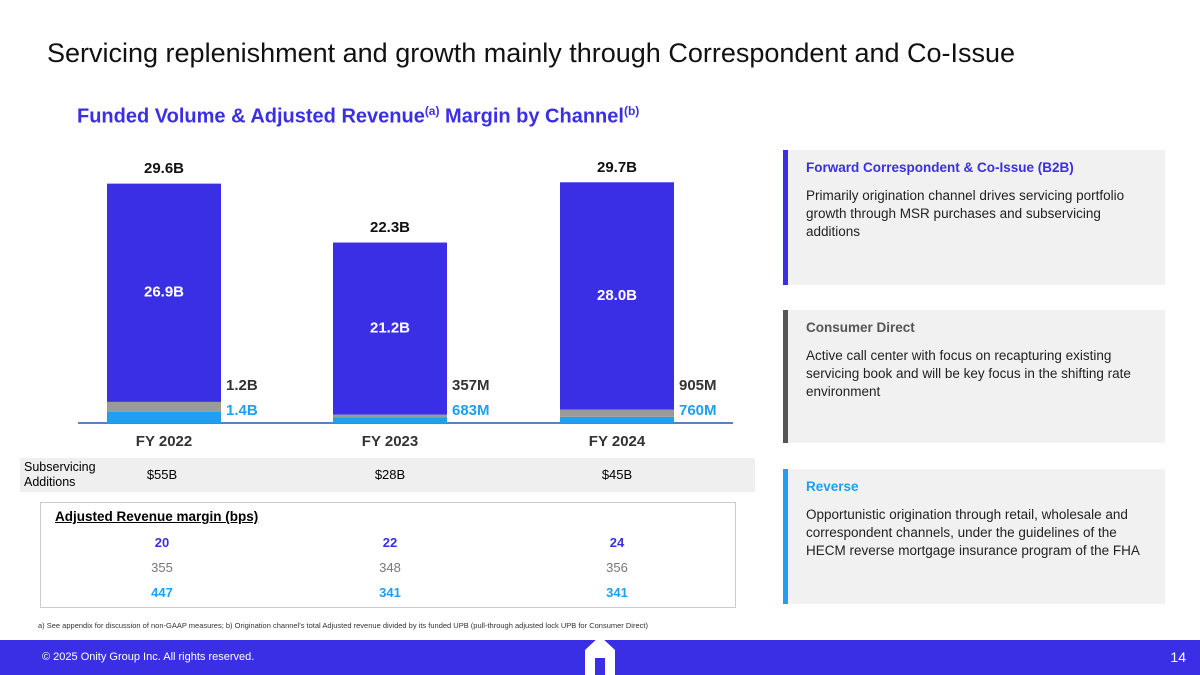 The width and height of the screenshot is (1200, 675). What do you see at coordinates (242, 410) in the screenshot?
I see `value-label: 1.4B` at bounding box center [242, 410].